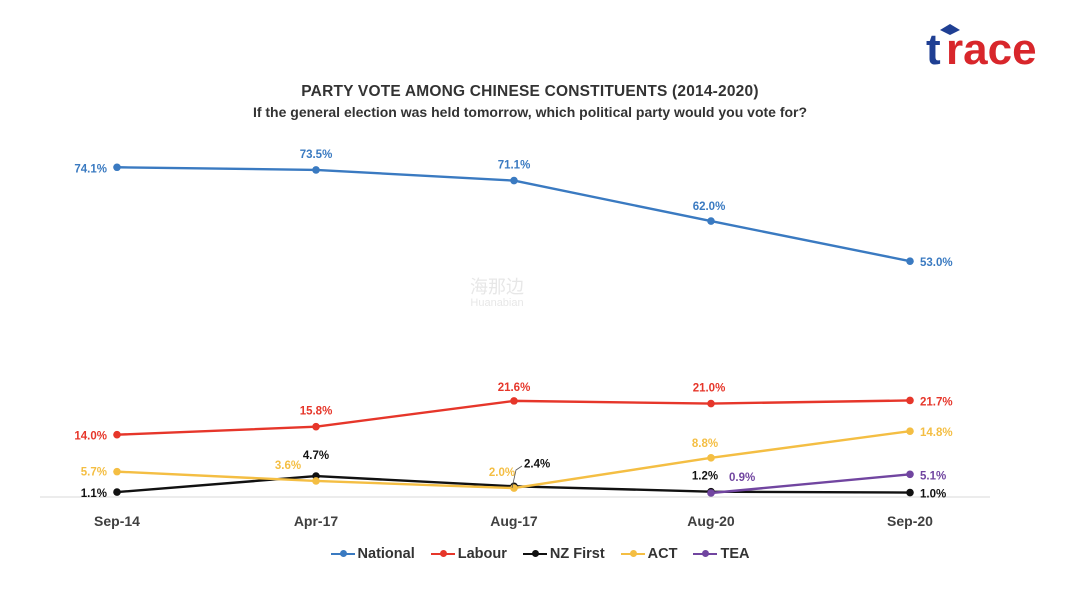 Image resolution: width=1080 pixels, height=590 pixels. Describe the element at coordinates (577, 554) in the screenshot. I see `legend-label: NZ First` at that location.